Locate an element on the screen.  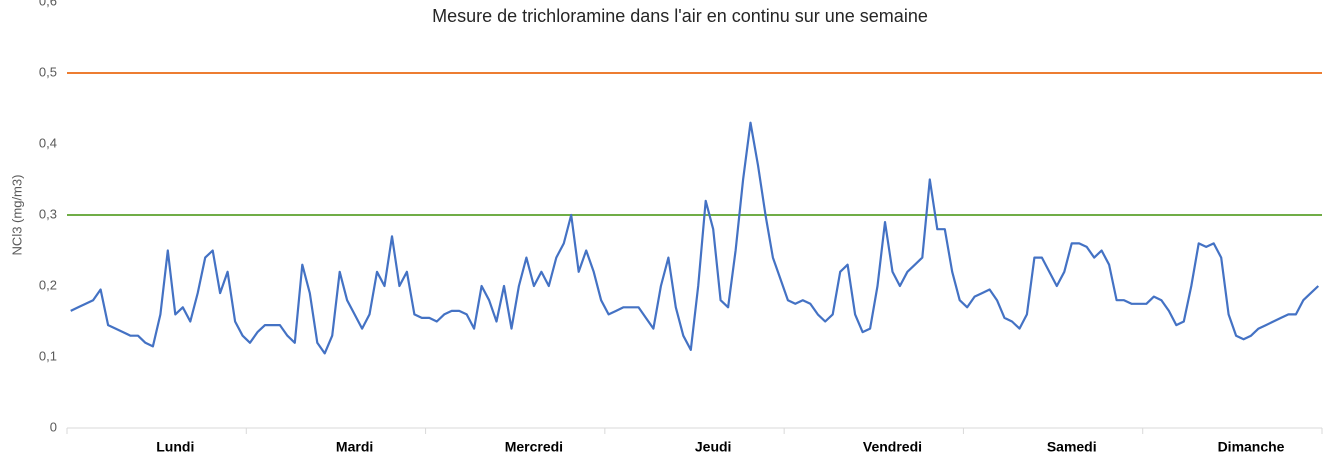
x-tick-label: Dimanche is located at coordinates (1251, 447).